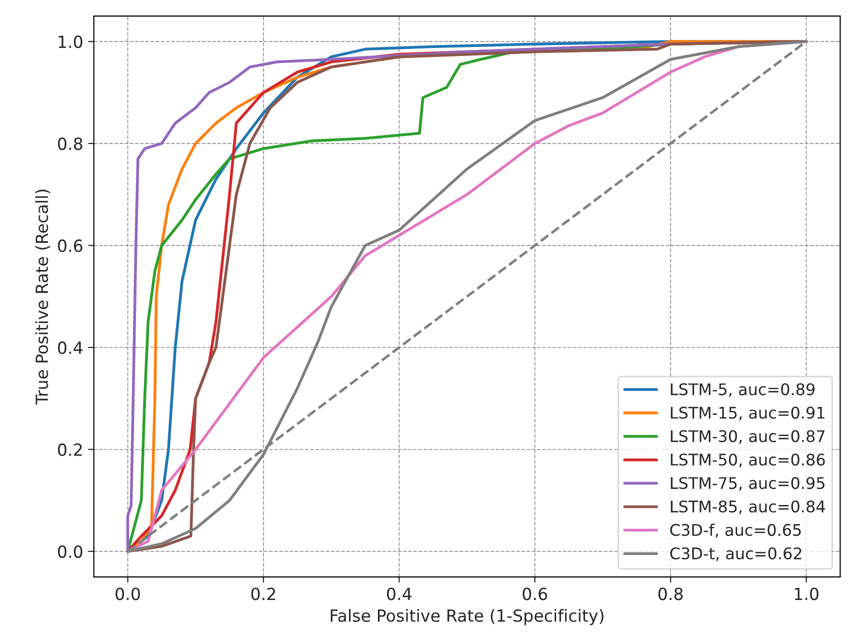 The width and height of the screenshot is (853, 641). Describe the element at coordinates (70, 347) in the screenshot. I see `y-tick-label: 0.4` at that location.